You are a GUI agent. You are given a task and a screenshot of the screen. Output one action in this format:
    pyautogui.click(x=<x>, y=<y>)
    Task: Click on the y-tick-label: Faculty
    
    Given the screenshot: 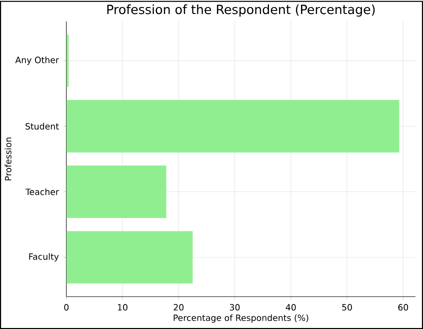 What is the action you would take?
    pyautogui.click(x=44, y=257)
    